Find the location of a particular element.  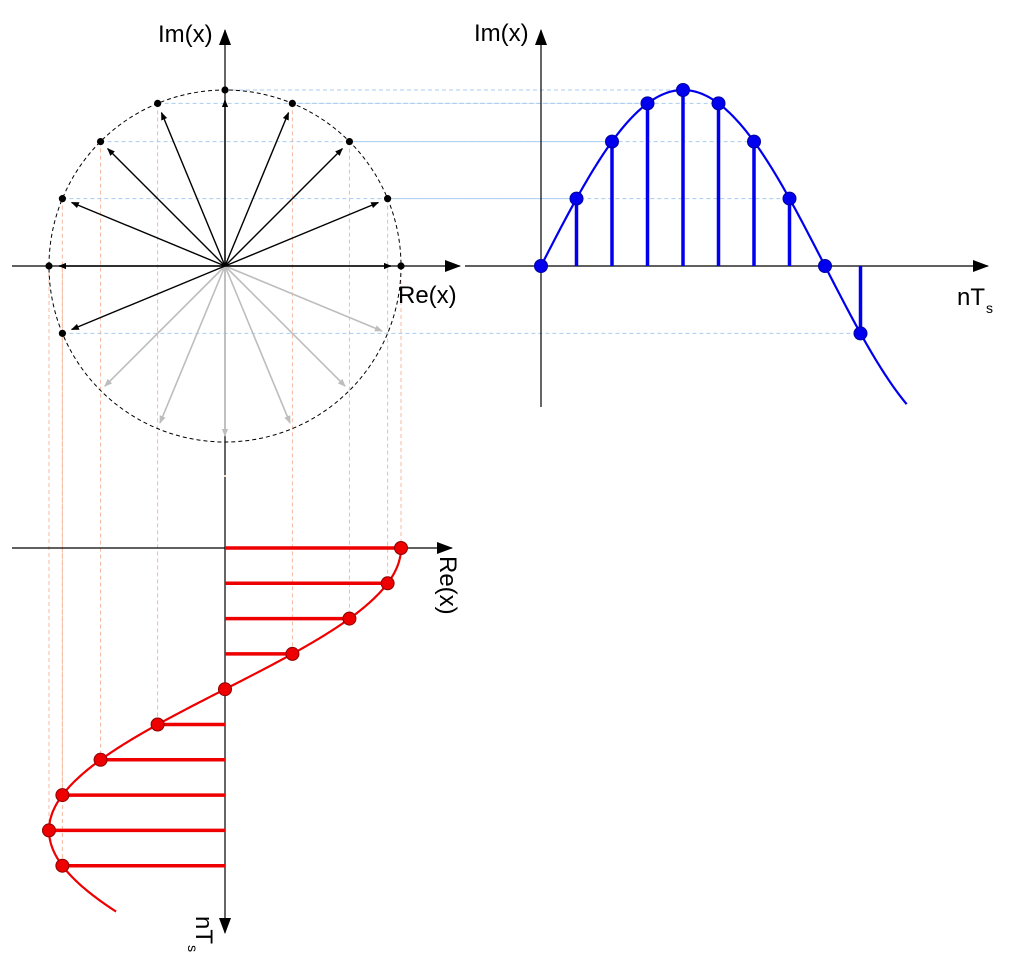

real-cosine-curve is located at coordinates (225, 730).